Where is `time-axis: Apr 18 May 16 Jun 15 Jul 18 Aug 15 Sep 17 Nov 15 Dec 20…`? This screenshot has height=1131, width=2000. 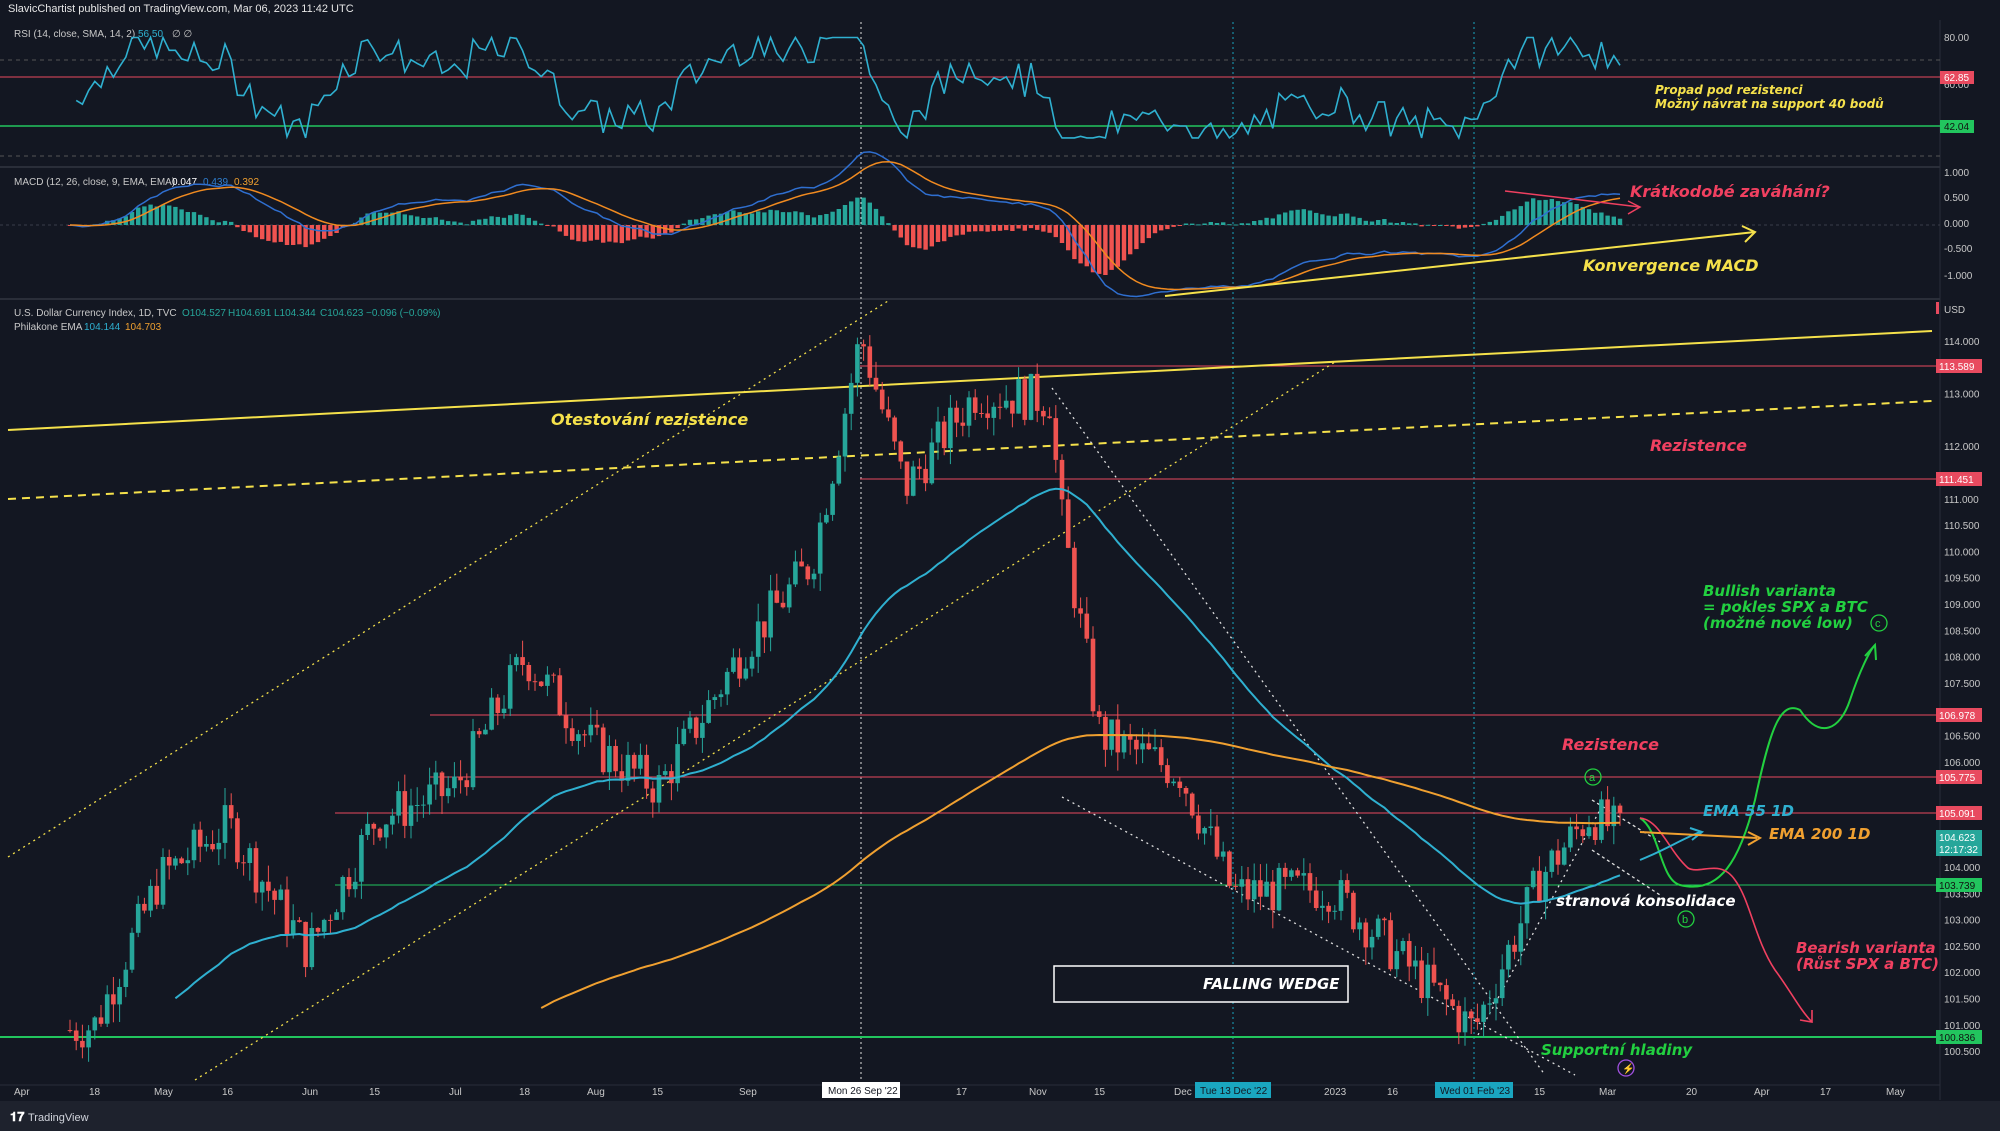 time-axis: Apr 18 May 16 Jun 15 Jul 18 Aug 15 Sep 17 Nov 15 Dec 20… is located at coordinates (959, 1092).